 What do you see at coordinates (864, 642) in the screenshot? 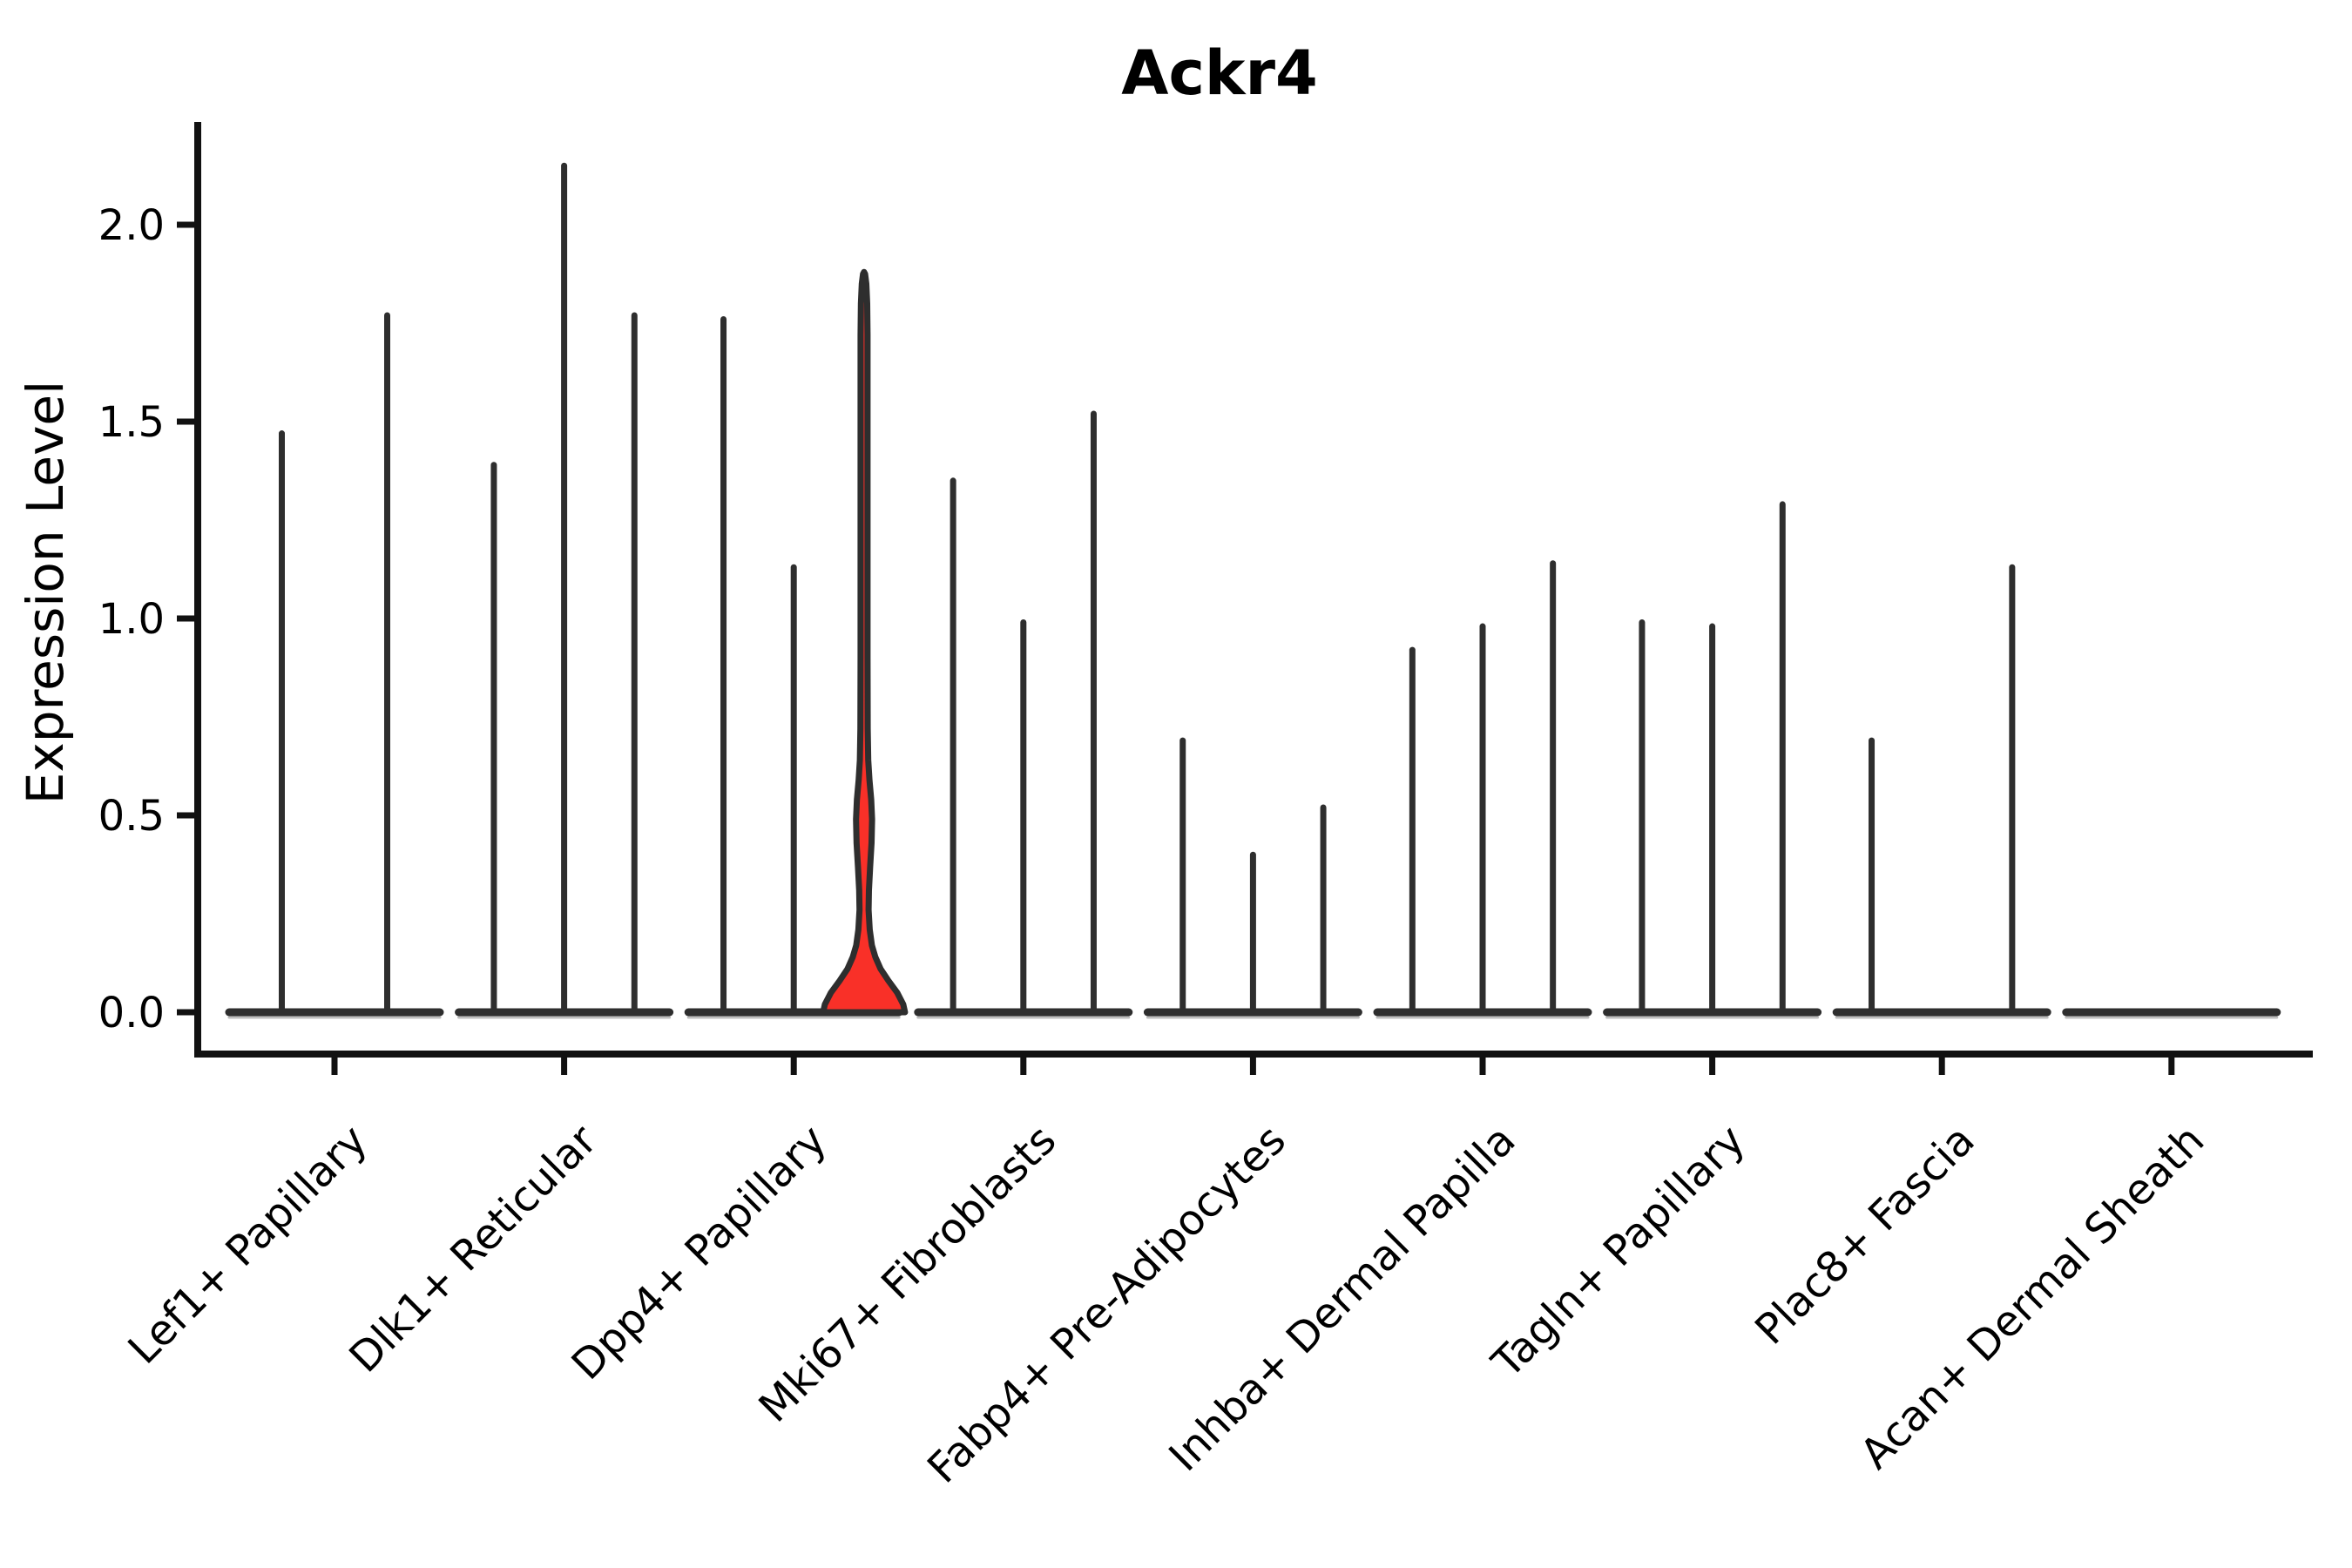
I see `violin-highlighted` at bounding box center [864, 642].